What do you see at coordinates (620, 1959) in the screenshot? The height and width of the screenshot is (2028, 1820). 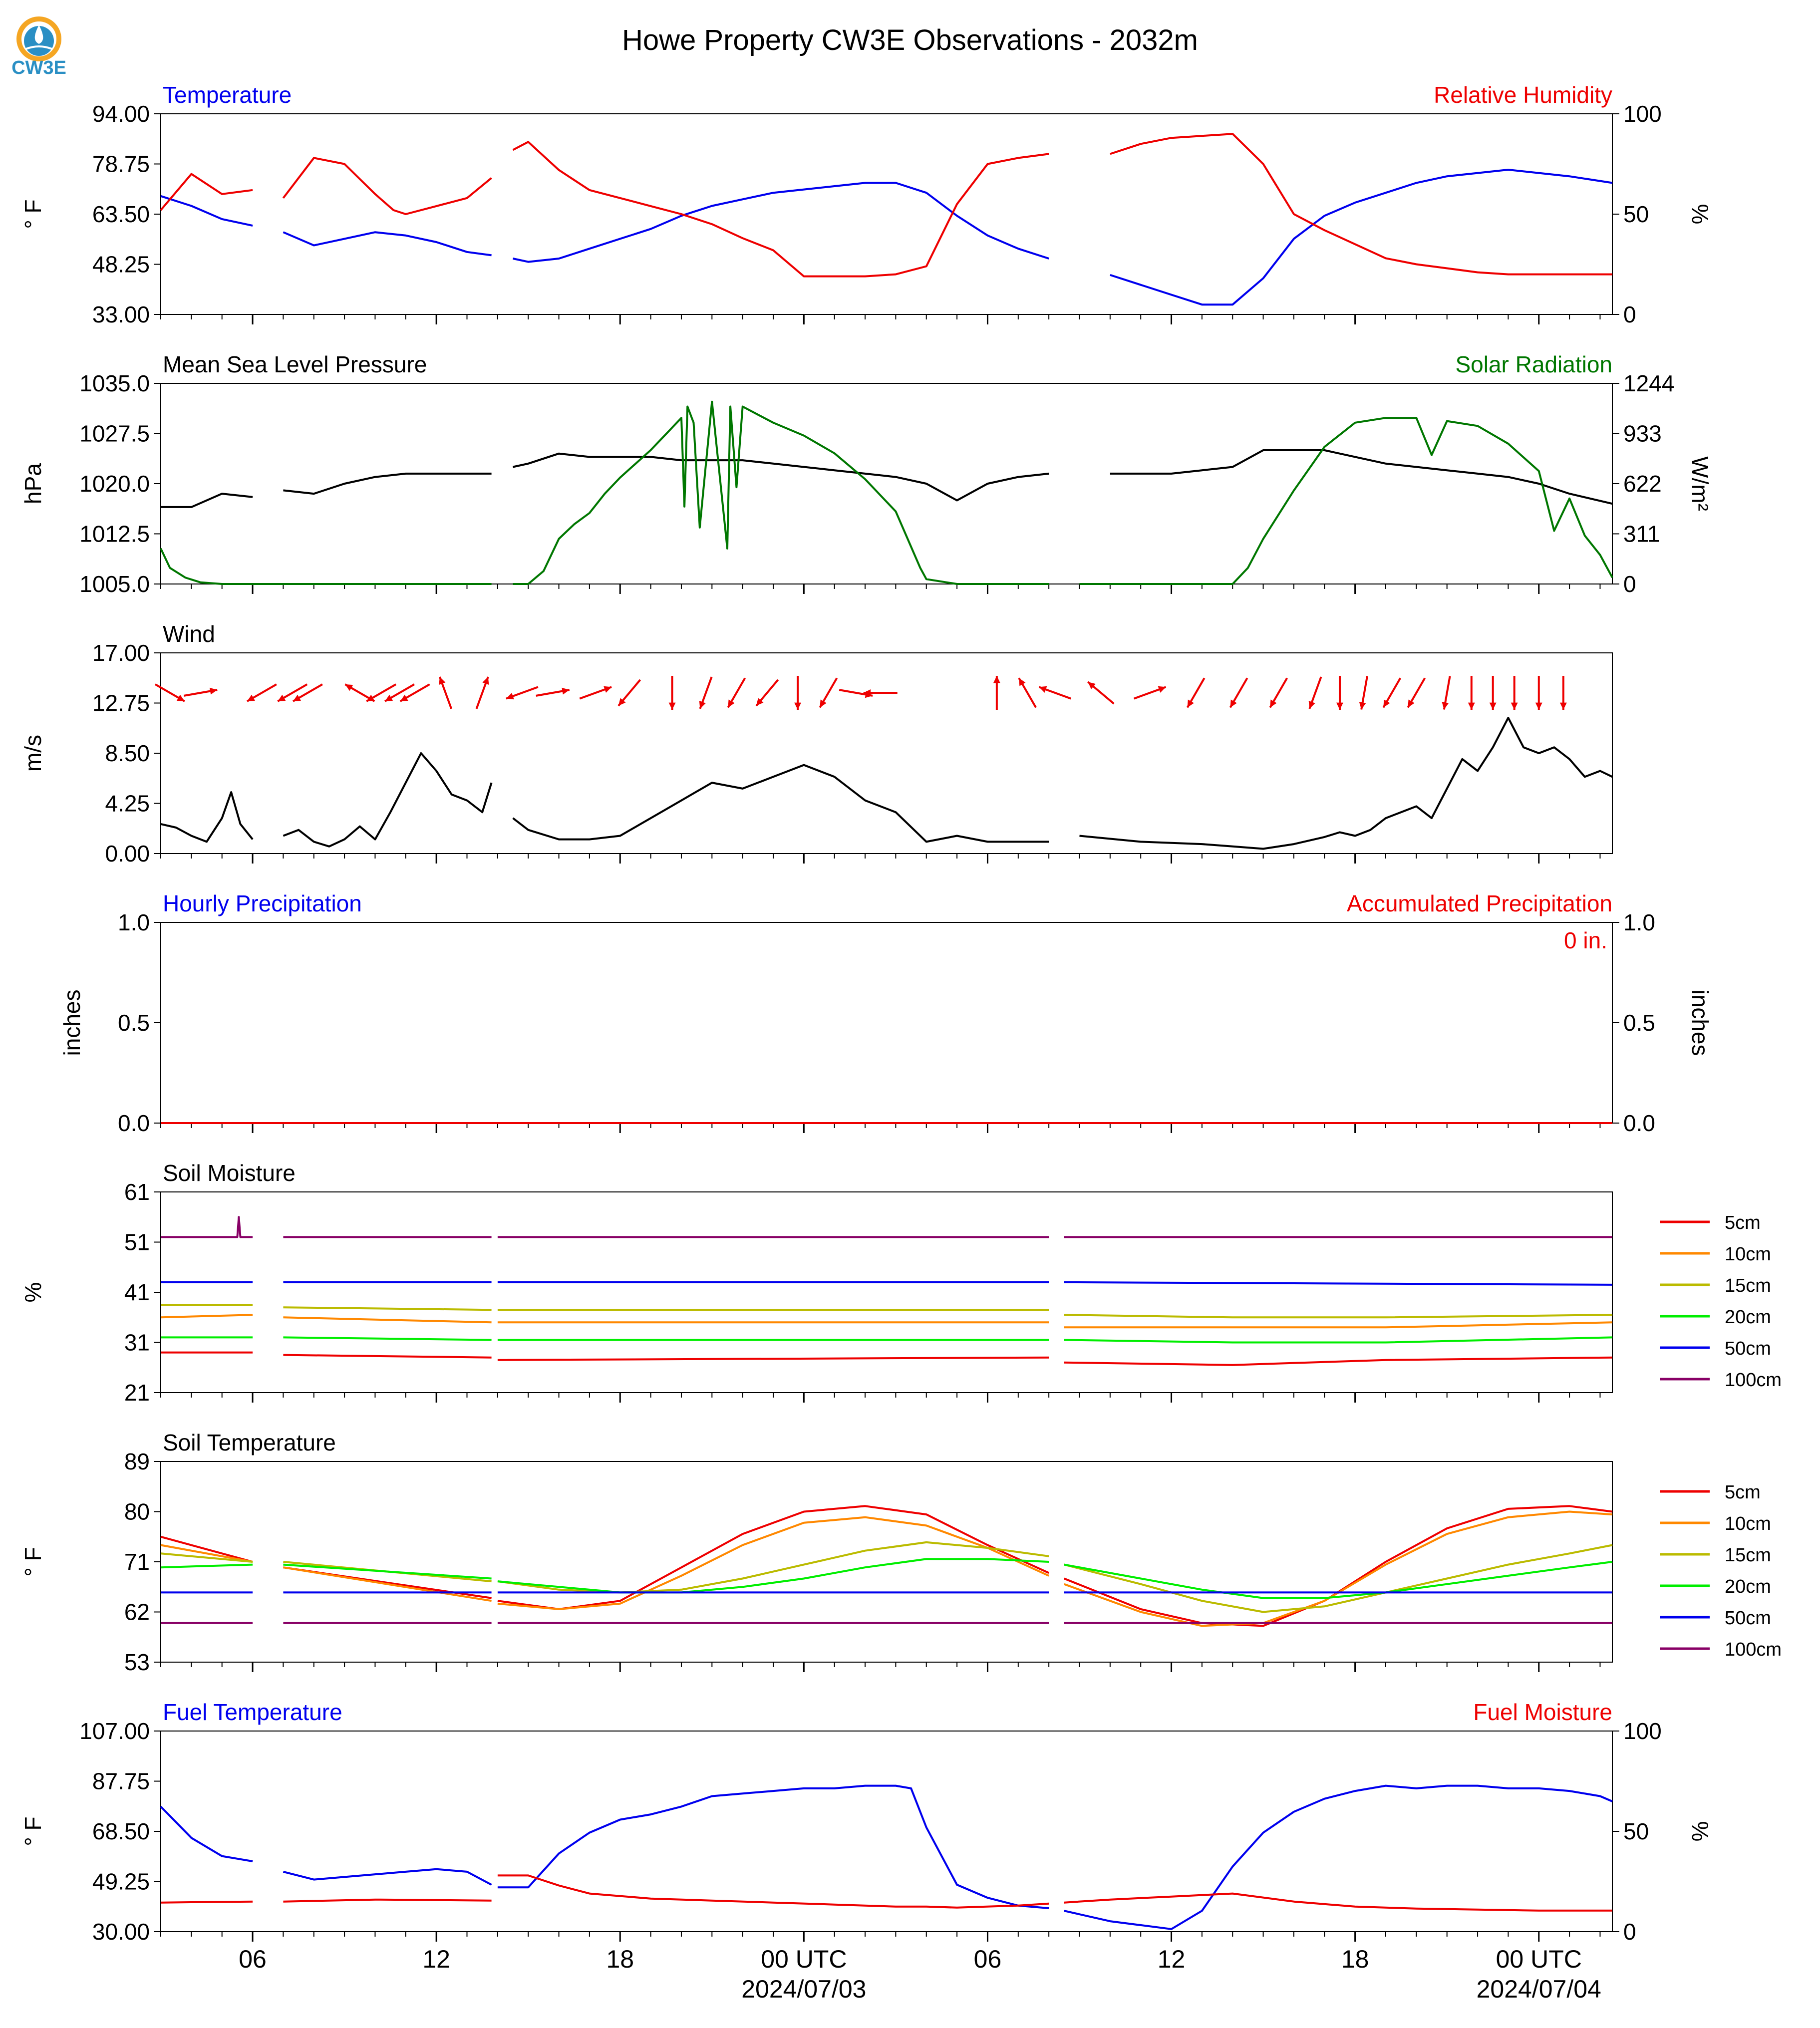 I see `x-tick-label: 18` at bounding box center [620, 1959].